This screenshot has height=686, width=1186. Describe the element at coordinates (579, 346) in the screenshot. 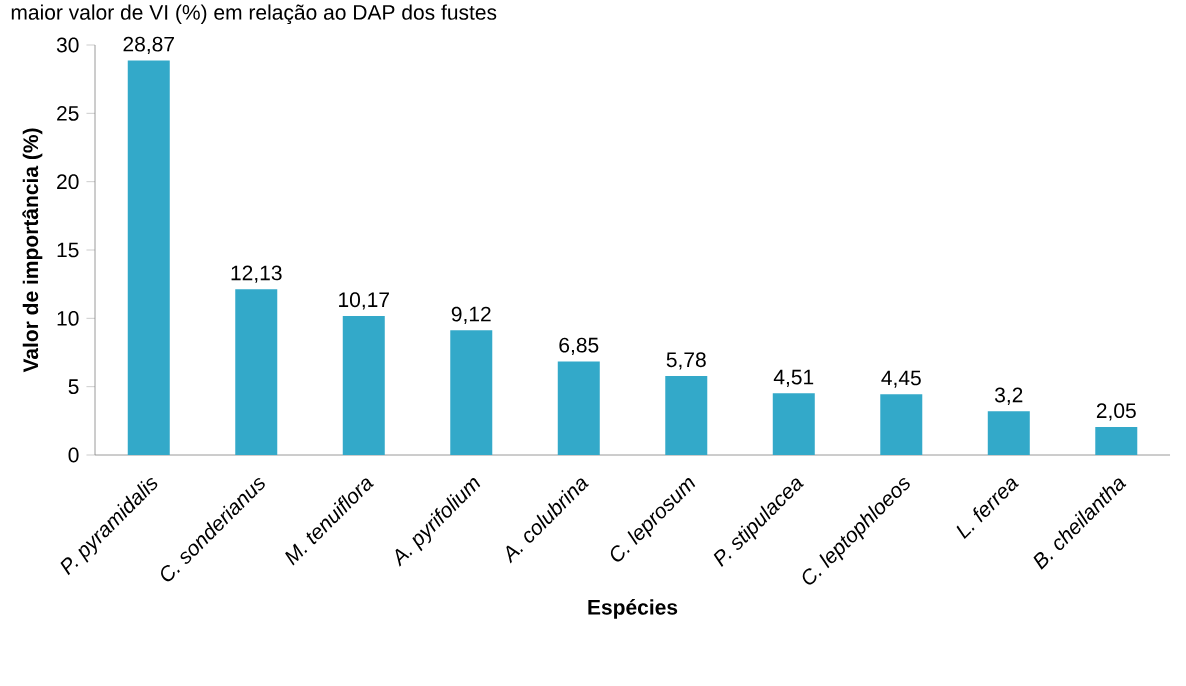

I see `data-label: 6,85` at that location.